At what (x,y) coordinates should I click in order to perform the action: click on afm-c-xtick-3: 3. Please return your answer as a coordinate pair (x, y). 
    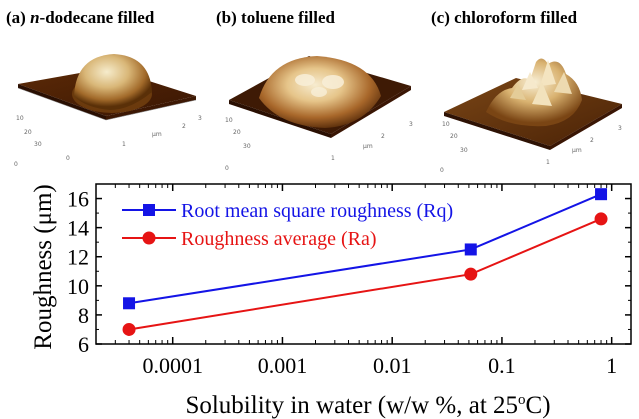
    Looking at the image, I should click on (620, 128).